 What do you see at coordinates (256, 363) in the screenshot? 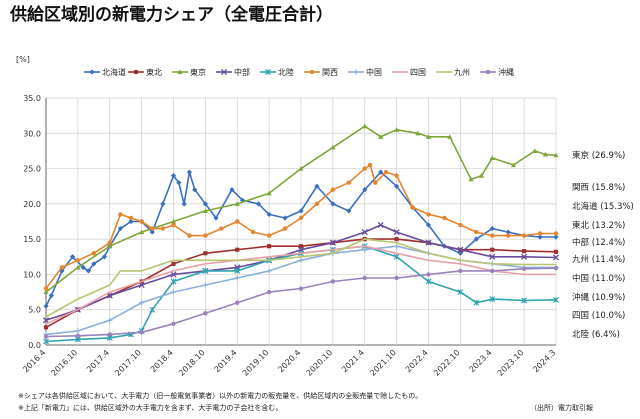
I see `x-tick-label: 2019.10` at bounding box center [256, 363].